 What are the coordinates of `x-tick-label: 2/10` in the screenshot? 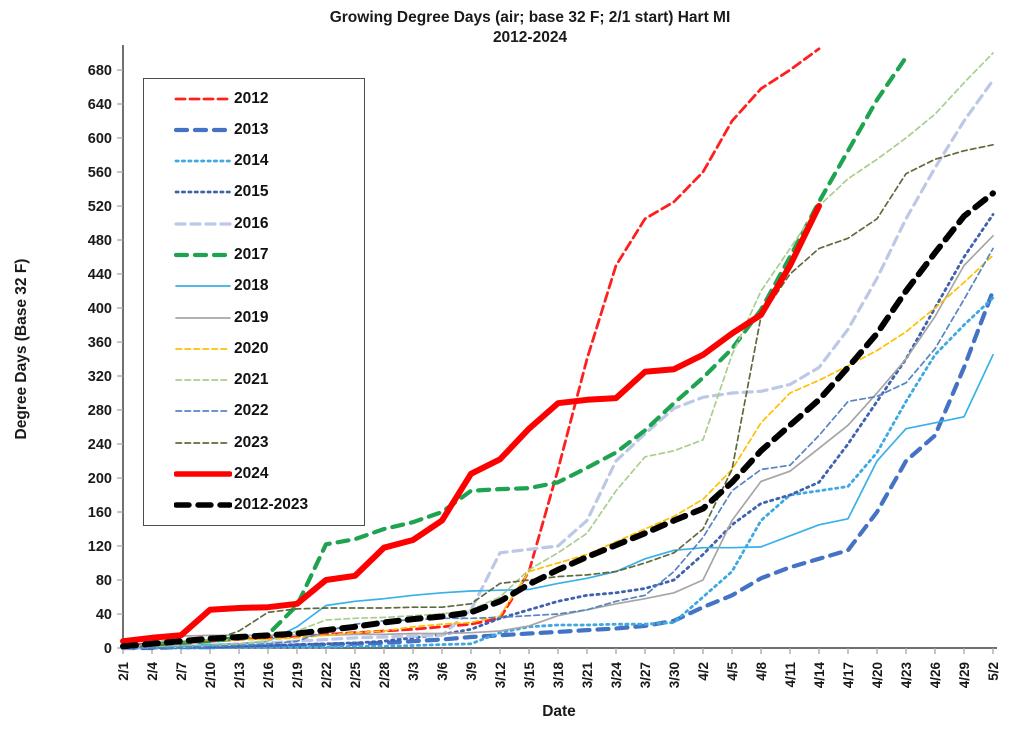 It's located at (210, 675).